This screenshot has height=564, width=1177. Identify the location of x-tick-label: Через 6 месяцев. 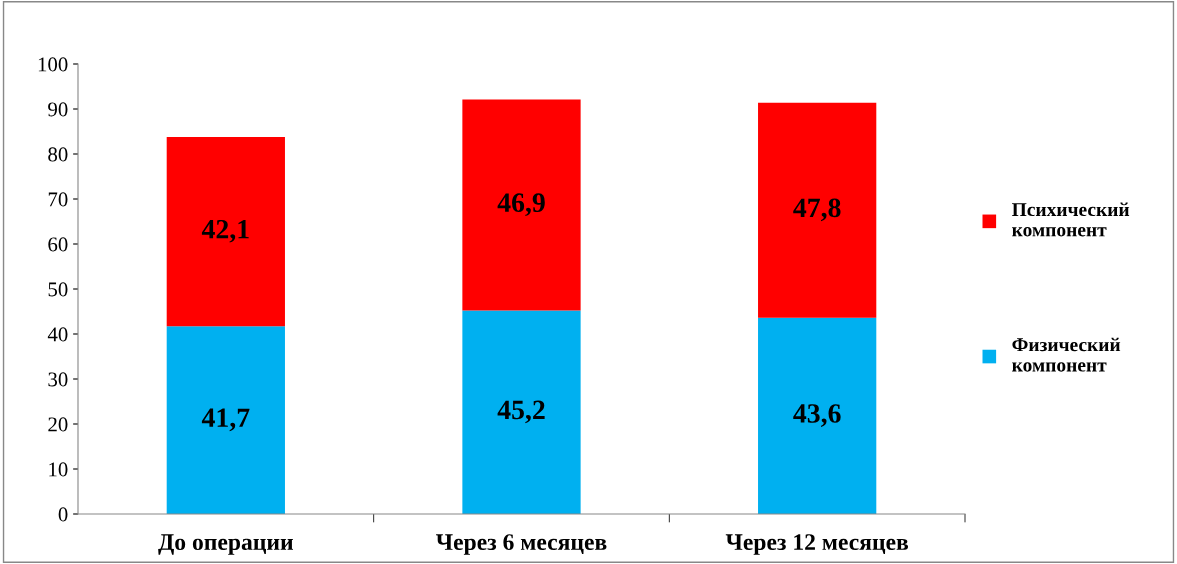
(521, 544).